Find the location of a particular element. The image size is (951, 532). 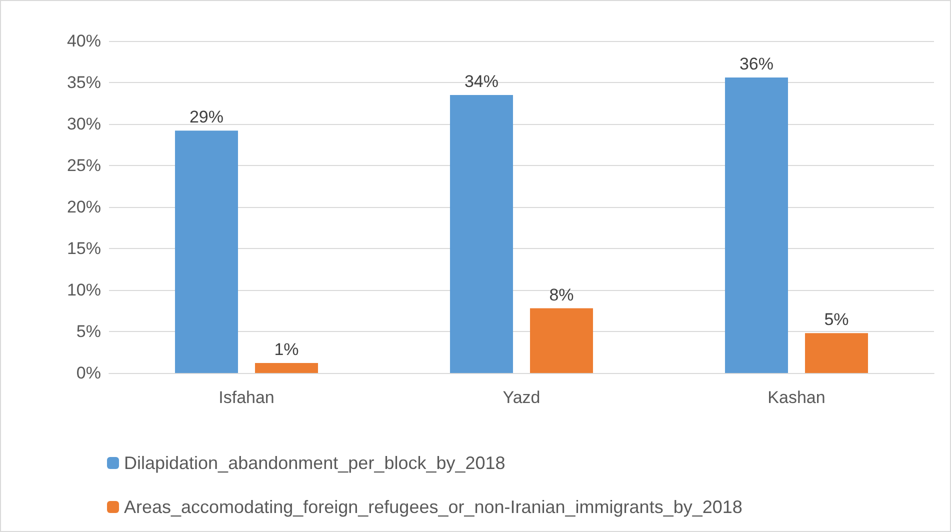

y-tick-label: 20% is located at coordinates (83, 207).